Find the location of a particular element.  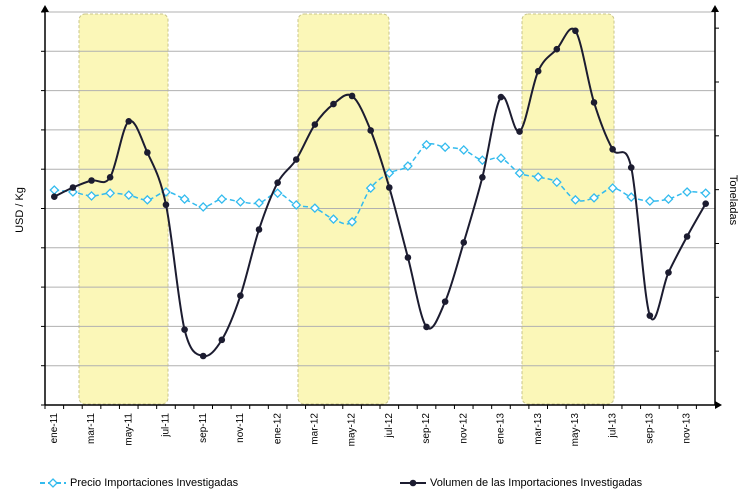

legend-item: Precio Importaciones Investigadas is located at coordinates (139, 483).